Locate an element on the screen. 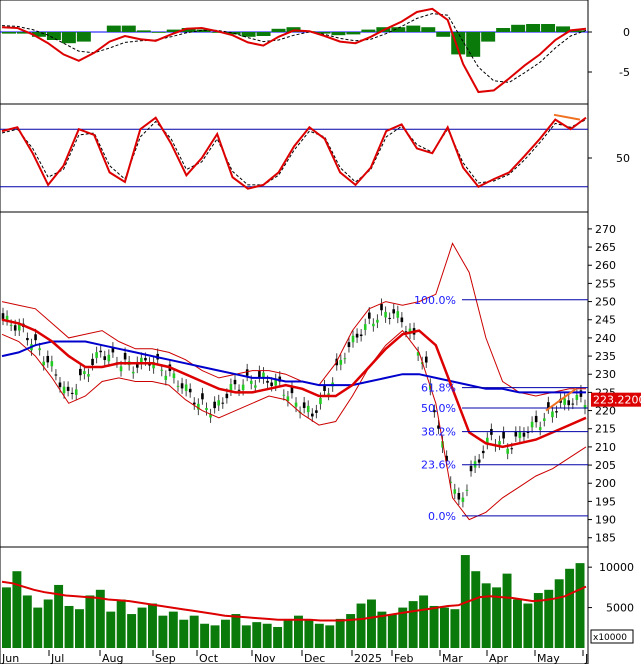  macd-signal-line is located at coordinates (294, 48).